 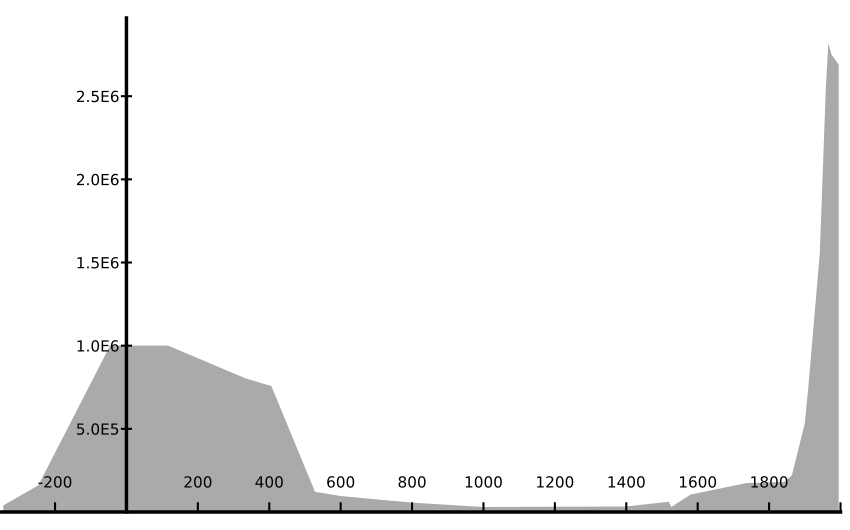 I want to click on x-tick-label: 800, so click(x=412, y=482).